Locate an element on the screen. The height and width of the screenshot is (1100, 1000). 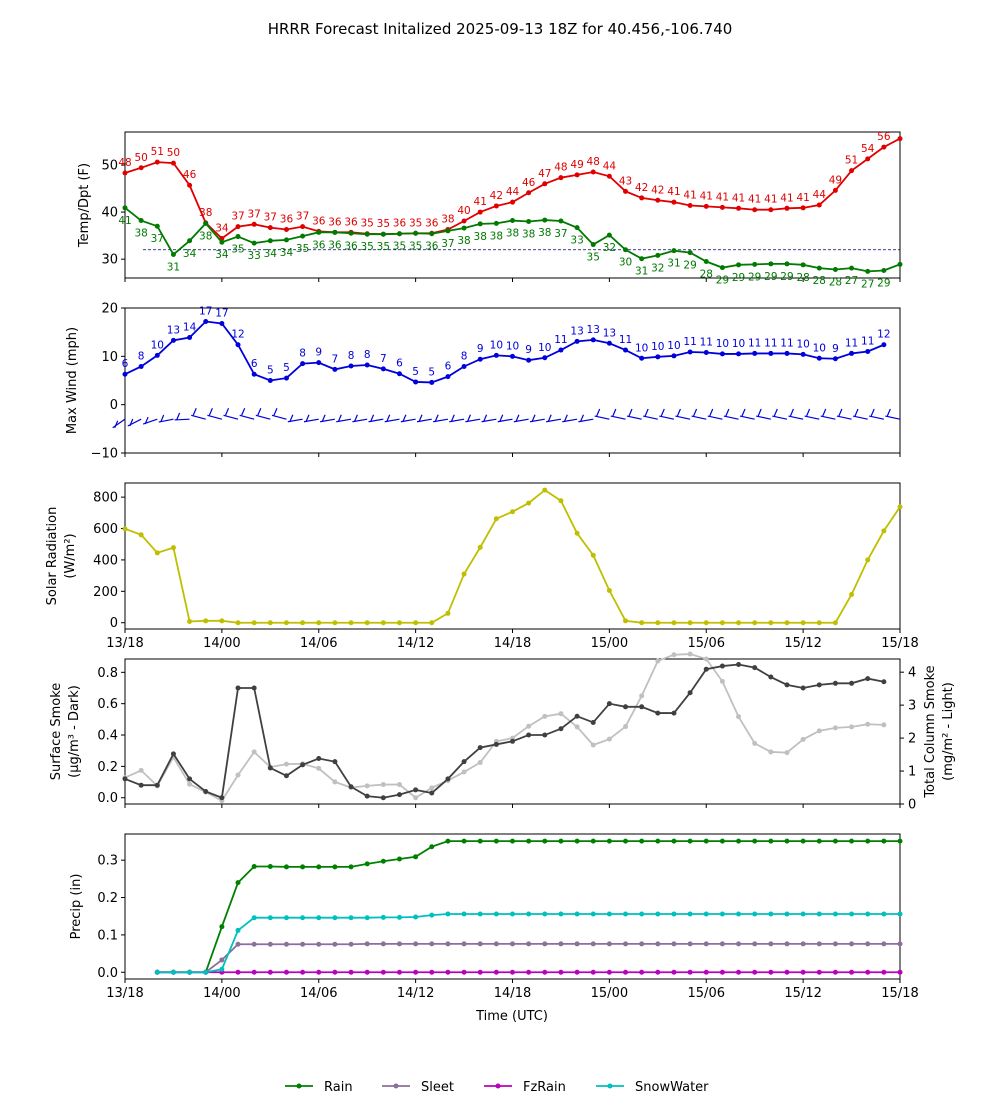
precip-legend: Rain Sleet FzRain SnowWater is located at coordinates (497, 1087).